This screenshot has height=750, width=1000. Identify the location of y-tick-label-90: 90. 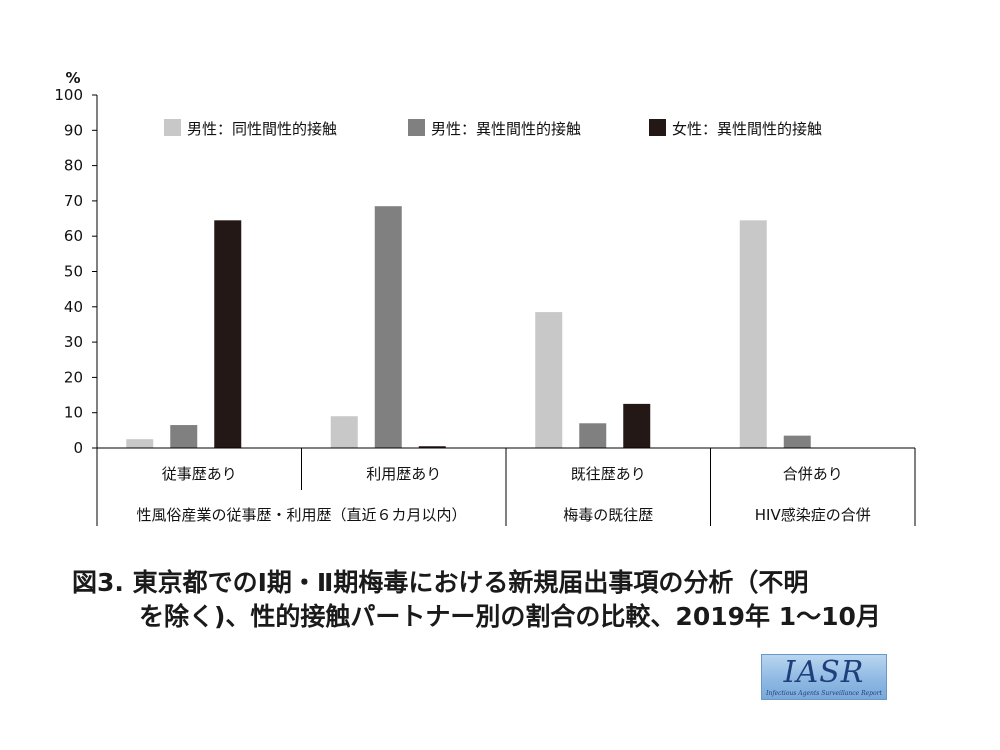
(73, 130).